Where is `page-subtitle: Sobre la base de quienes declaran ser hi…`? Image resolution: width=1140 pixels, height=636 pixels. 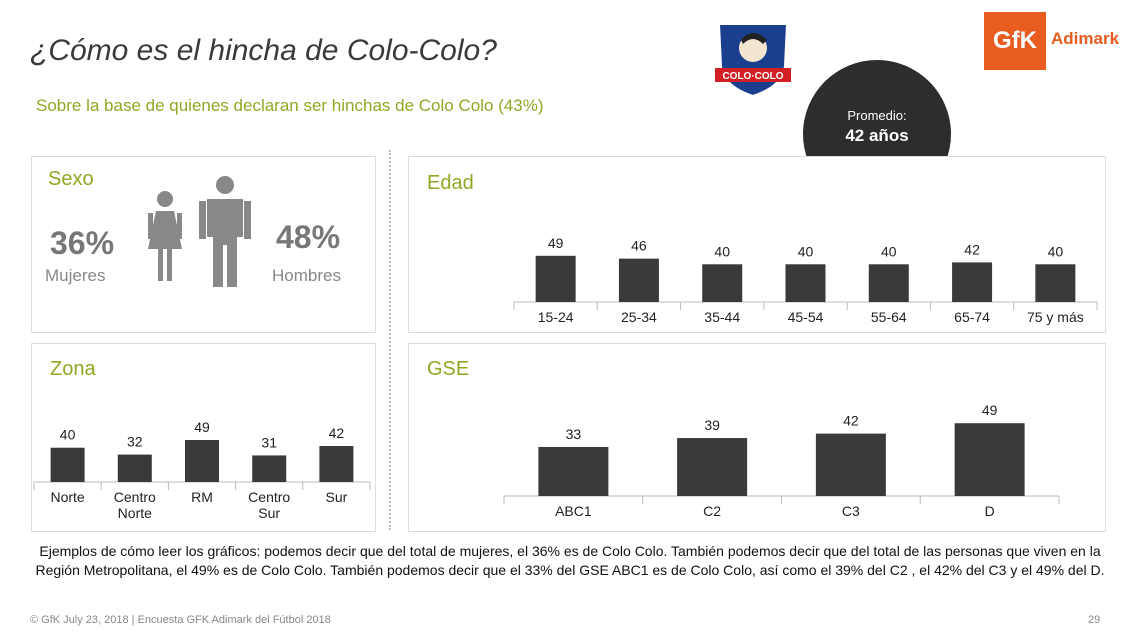 page-subtitle: Sobre la base de quienes declaran ser hi… is located at coordinates (290, 105).